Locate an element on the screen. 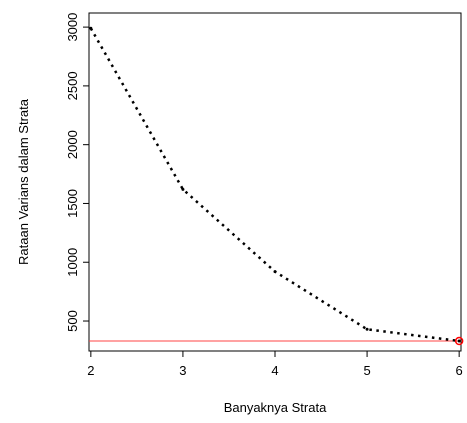 The image size is (467, 423). y-tick-label: 2000 is located at coordinates (72, 144).